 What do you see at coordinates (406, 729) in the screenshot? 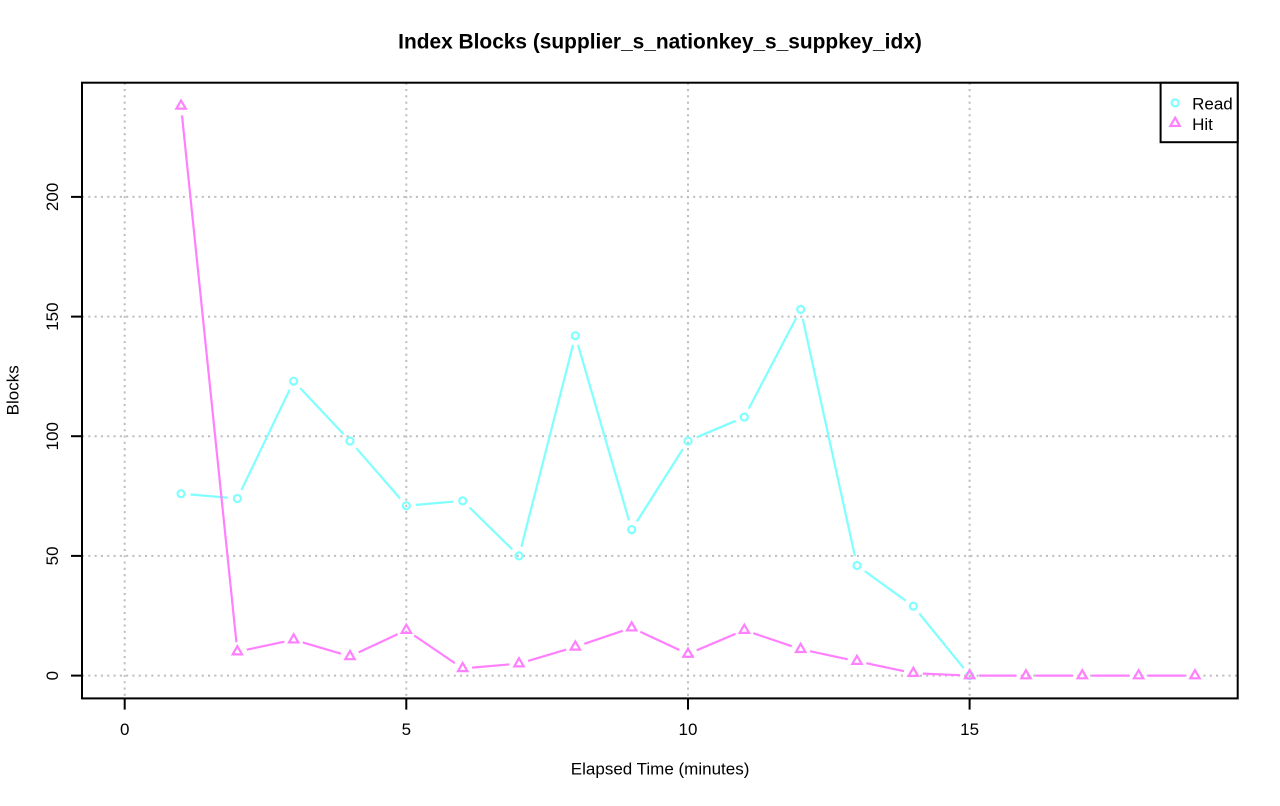
I see `svg-text: 5` at bounding box center [406, 729].